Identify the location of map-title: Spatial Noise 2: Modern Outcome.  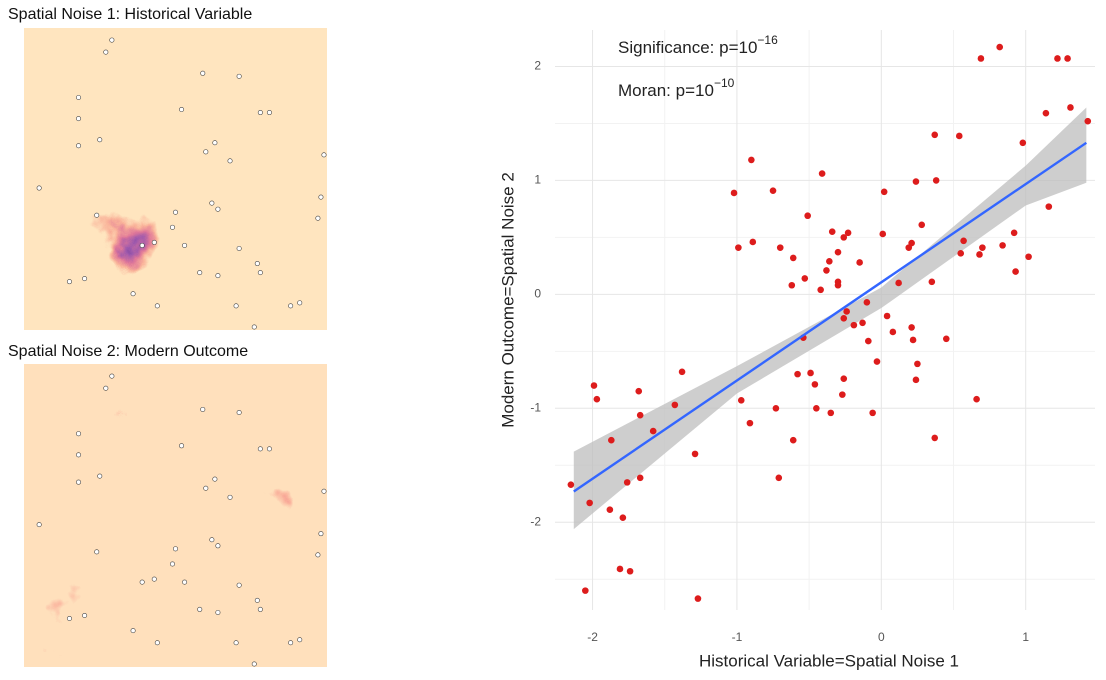
(128, 351).